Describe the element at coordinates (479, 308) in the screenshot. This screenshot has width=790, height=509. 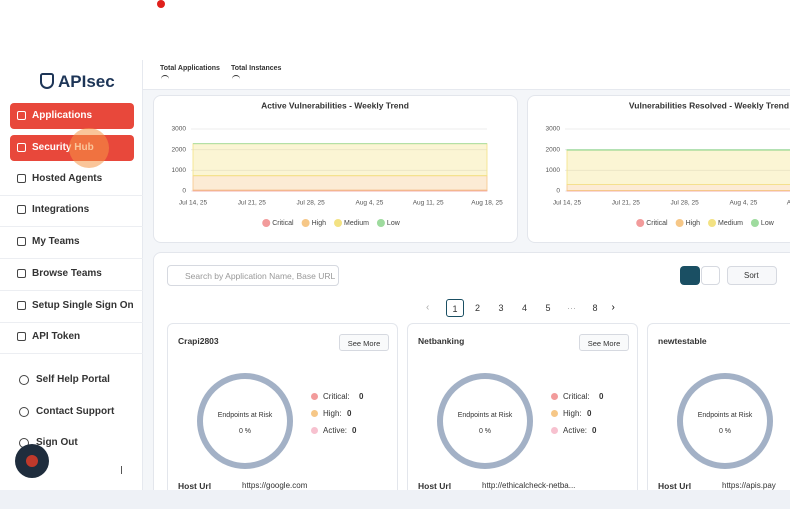
I see `page-button: 2` at that location.